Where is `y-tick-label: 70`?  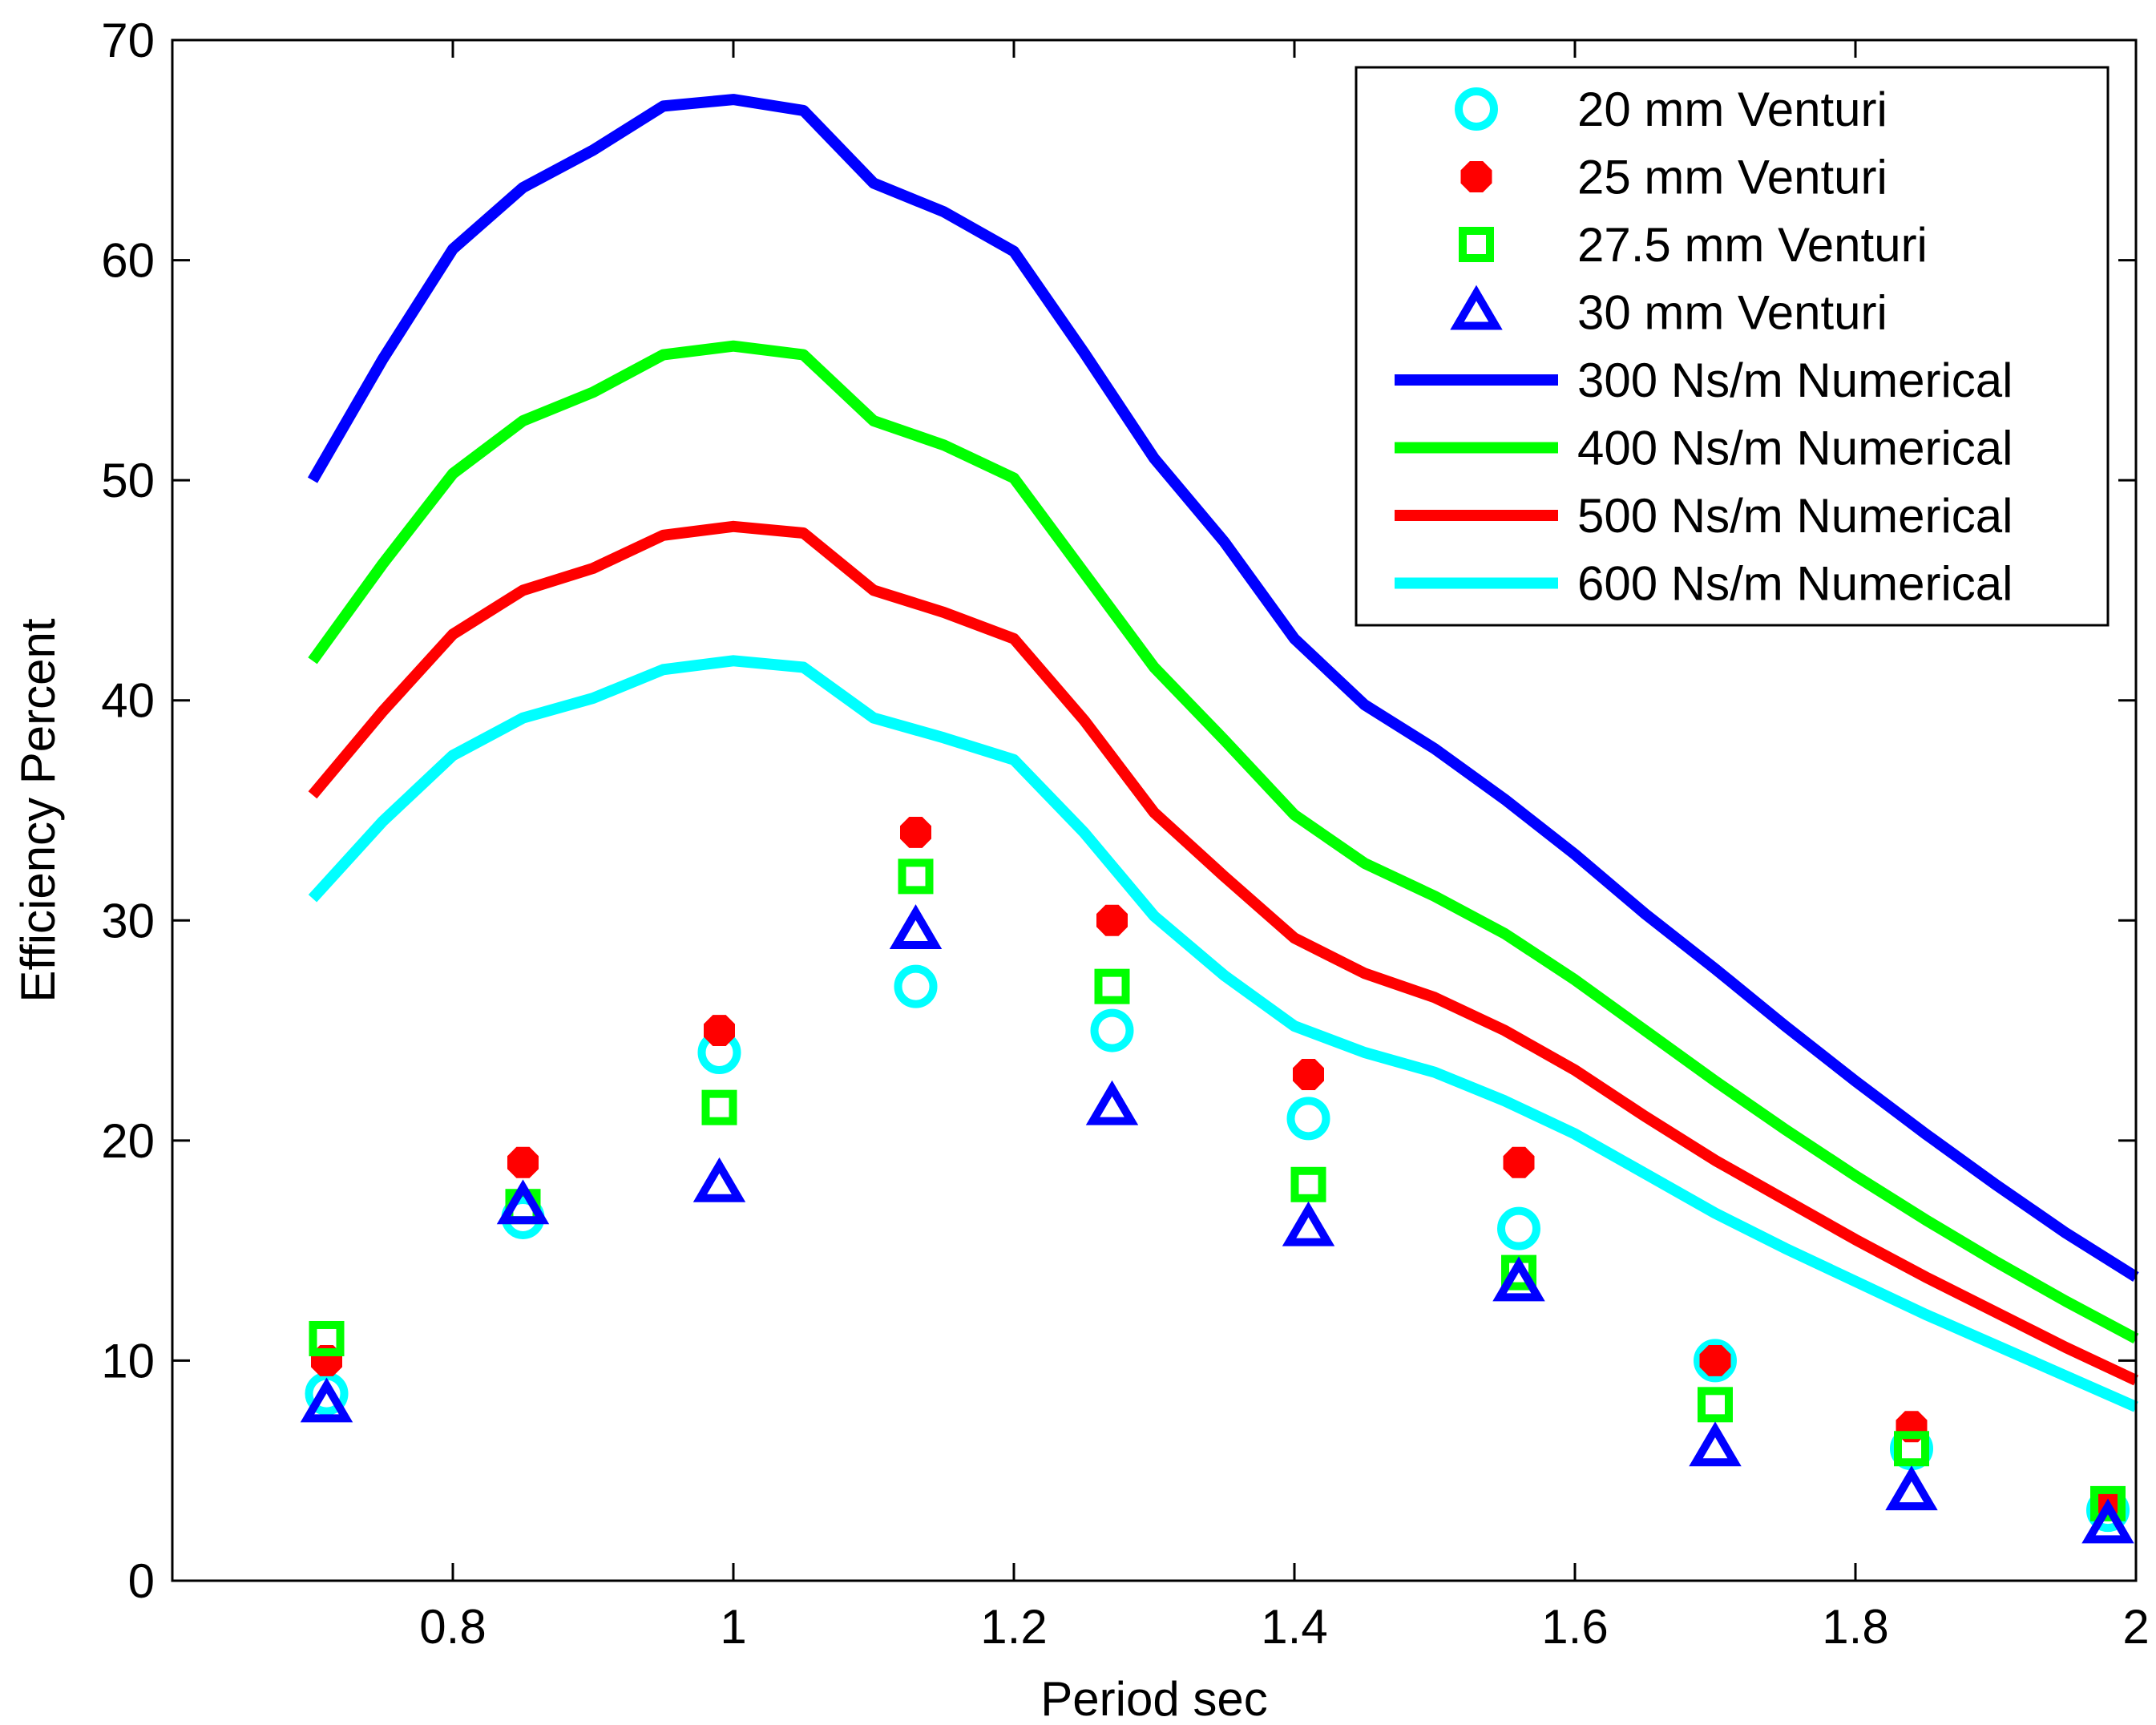 y-tick-label: 70 is located at coordinates (128, 40).